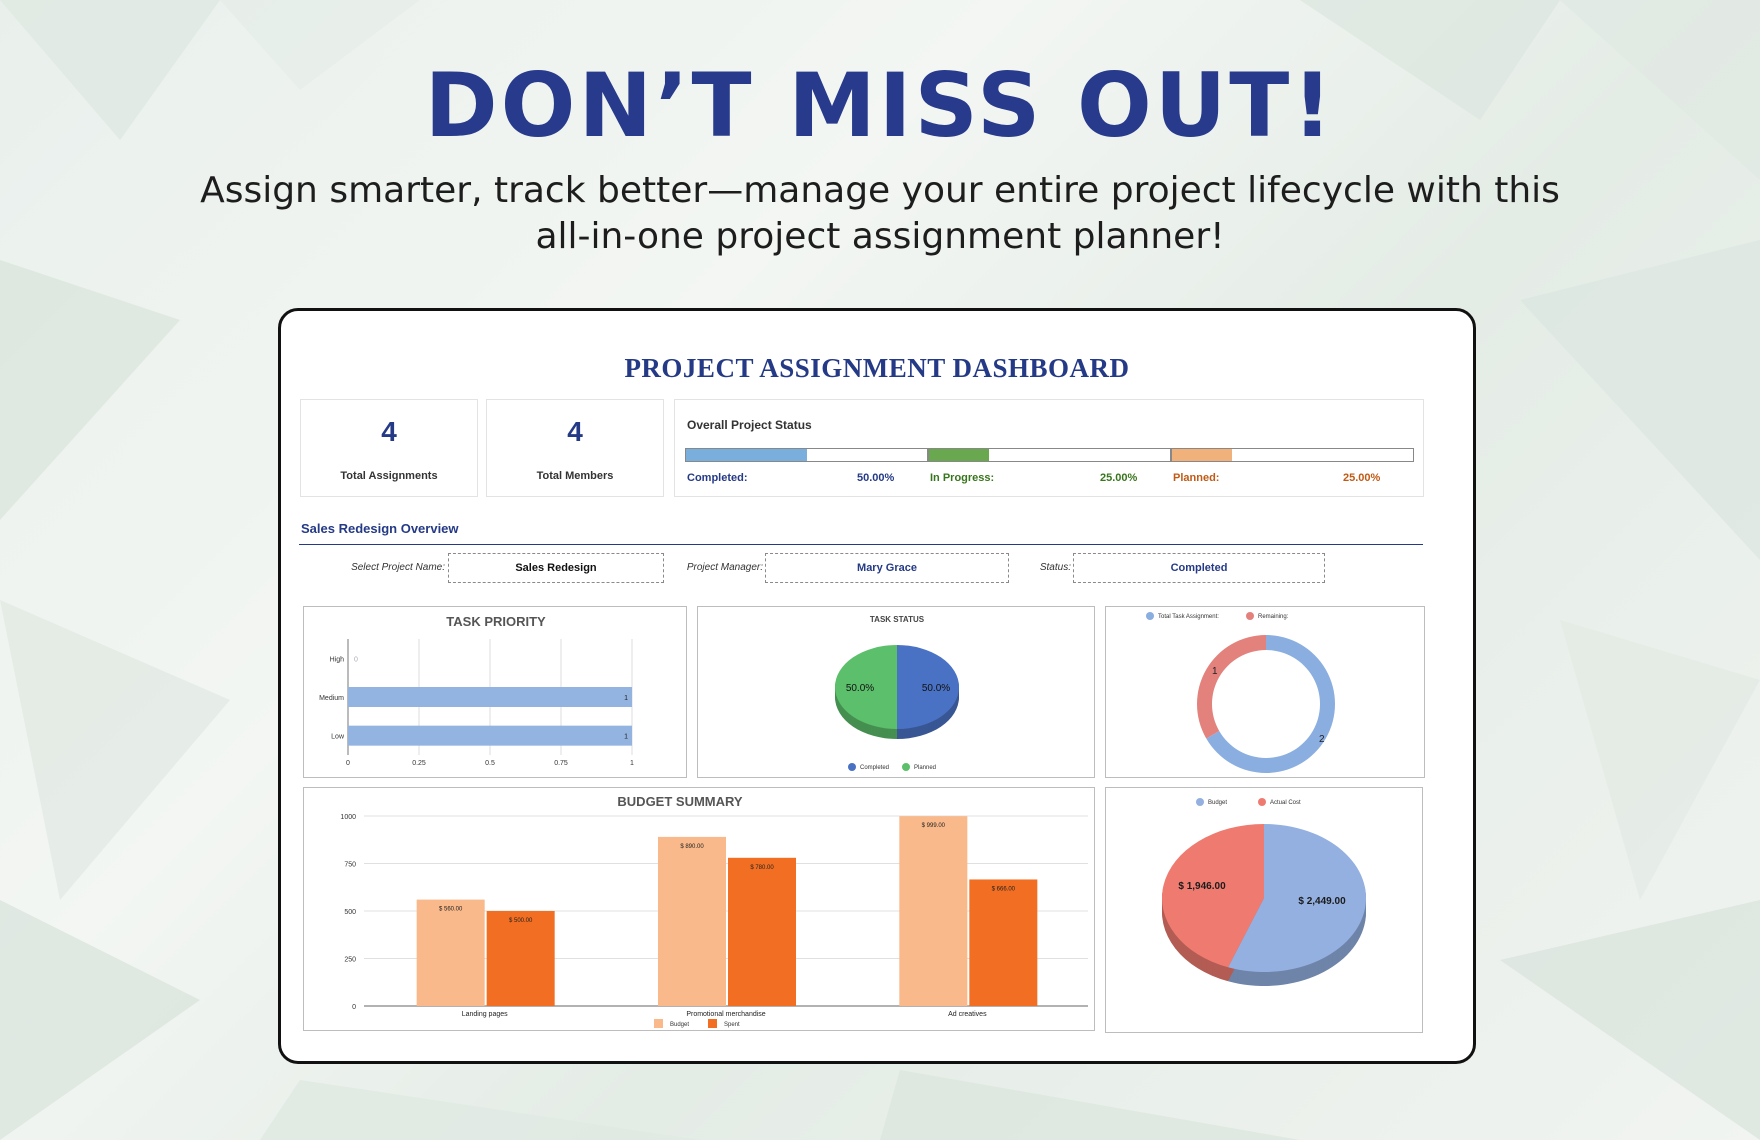 Image resolution: width=1760 pixels, height=1140 pixels. Describe the element at coordinates (350, 960) in the screenshot. I see `y-tick-label: 250` at that location.